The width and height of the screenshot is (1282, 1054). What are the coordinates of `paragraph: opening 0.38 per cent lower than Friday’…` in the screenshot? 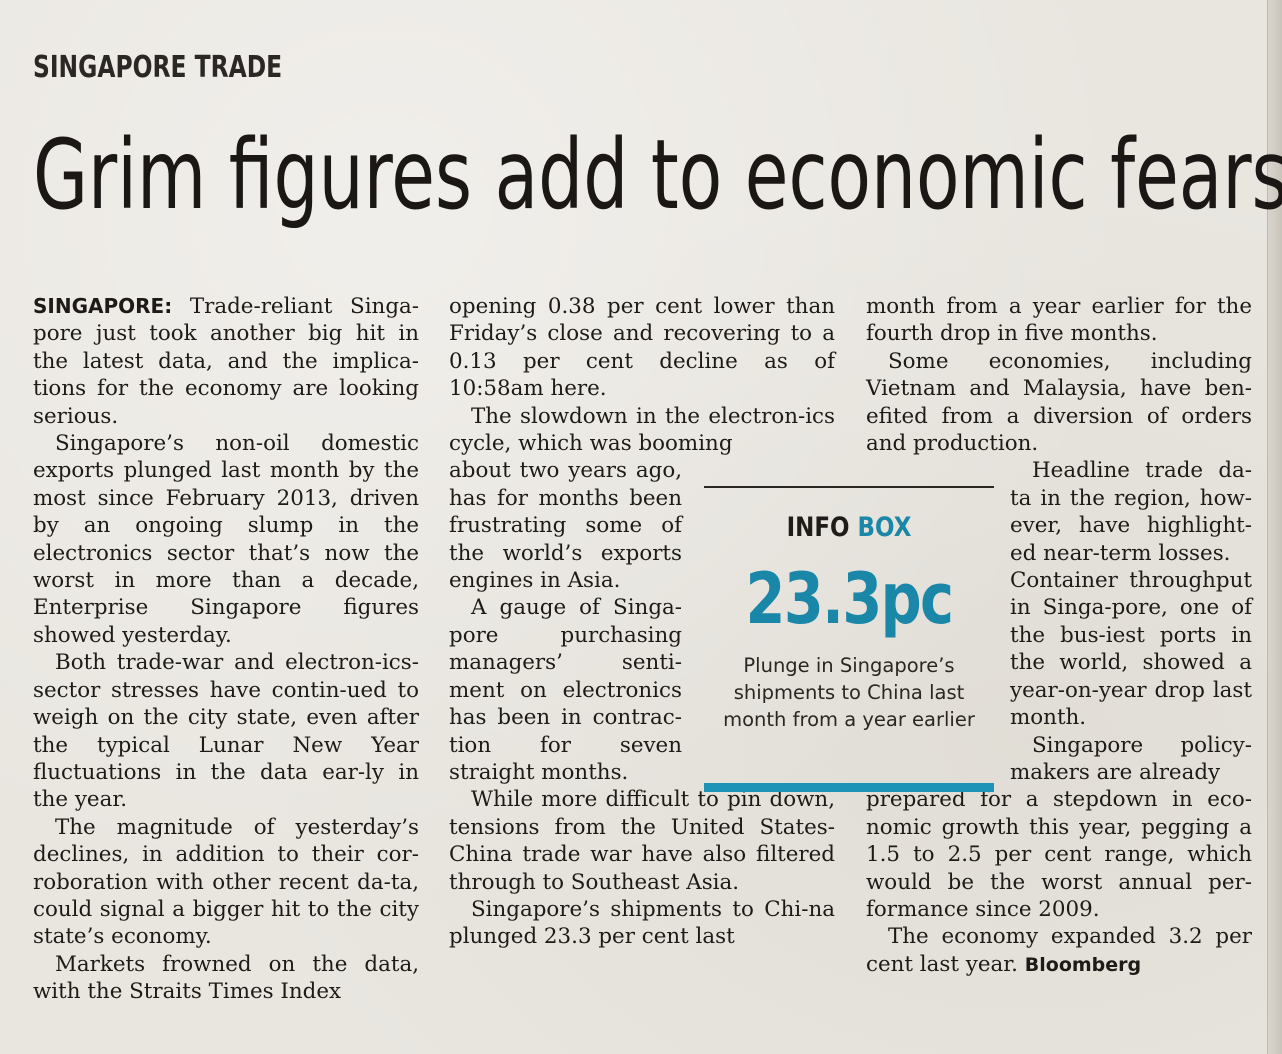 It's located at (642, 348).